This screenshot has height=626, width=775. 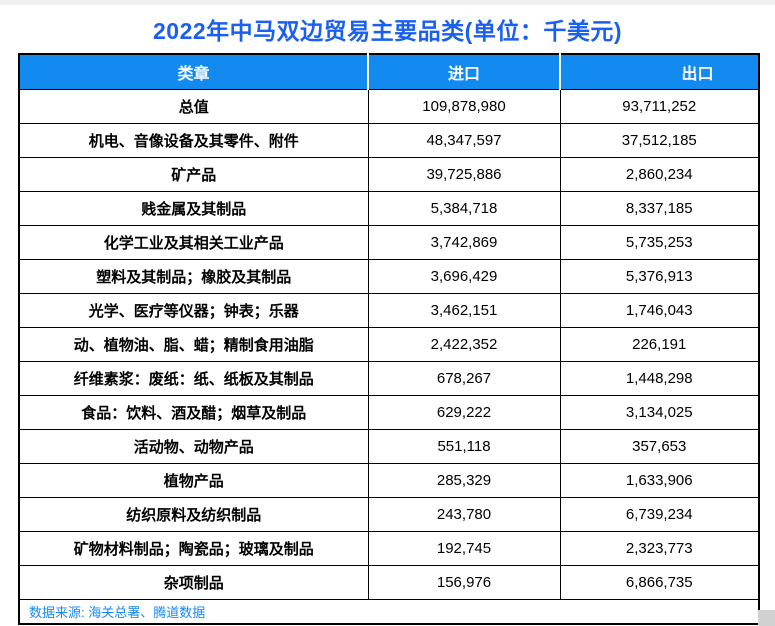 I want to click on footer-row: 数据来源: 海关总署、腾道数据, so click(x=389, y=611).